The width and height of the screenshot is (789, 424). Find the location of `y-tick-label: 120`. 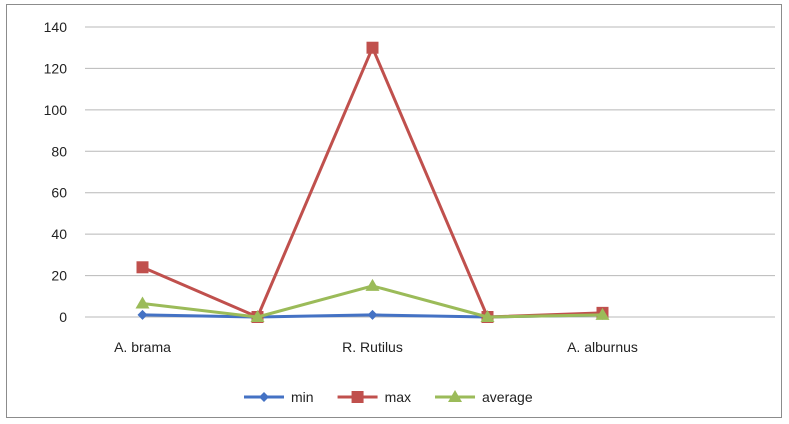

y-tick-label: 120 is located at coordinates (56, 68).